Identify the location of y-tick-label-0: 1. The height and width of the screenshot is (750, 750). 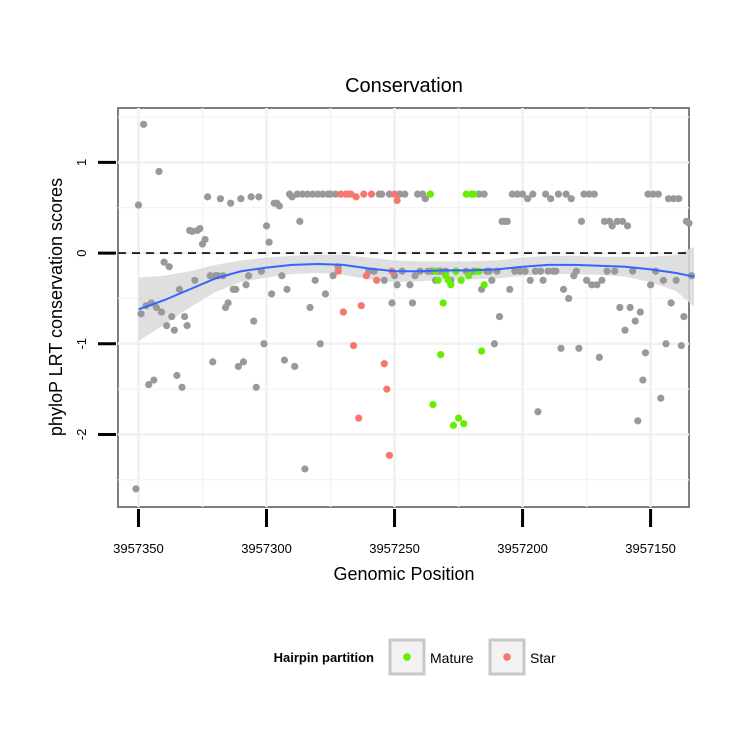
(81, 162).